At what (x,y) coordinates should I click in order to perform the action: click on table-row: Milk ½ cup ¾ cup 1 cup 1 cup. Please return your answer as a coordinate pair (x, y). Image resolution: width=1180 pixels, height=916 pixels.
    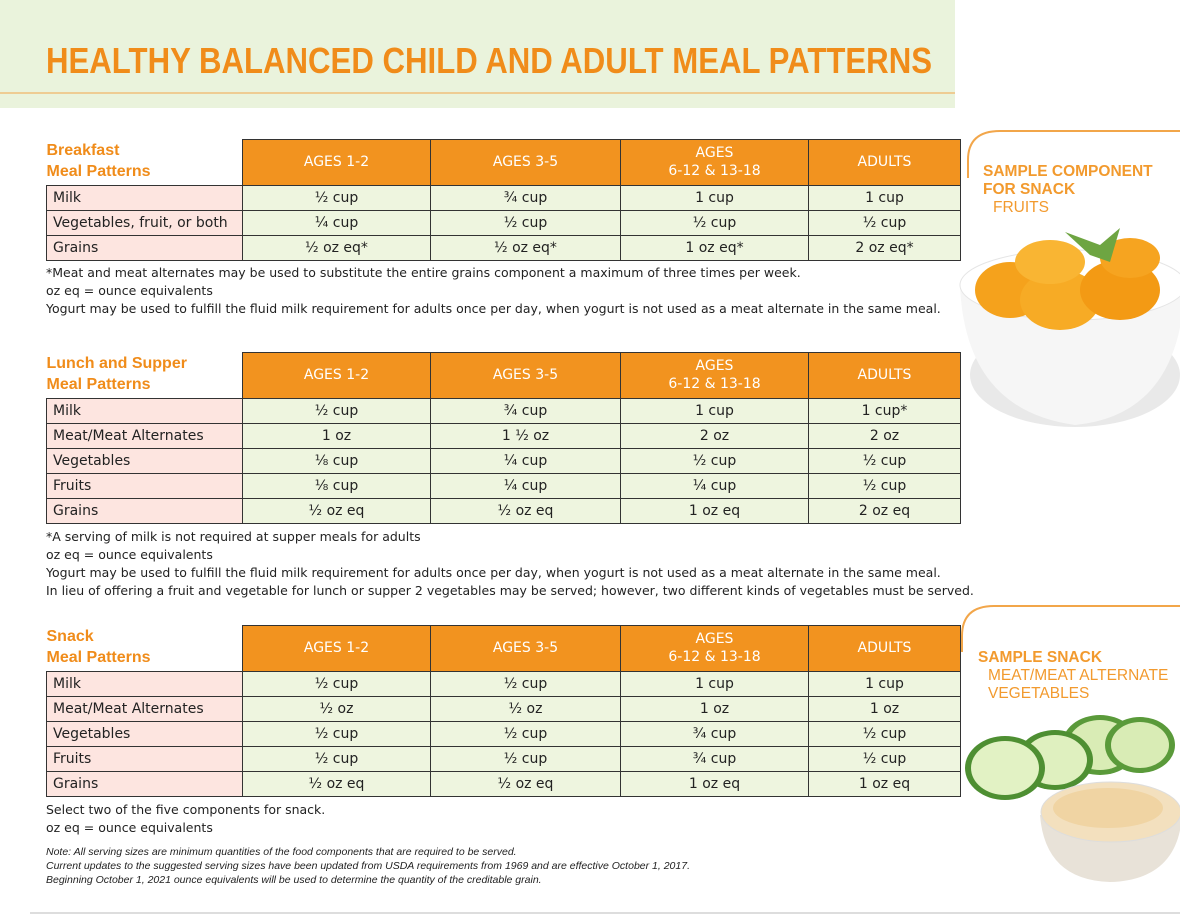
    Looking at the image, I should click on (503, 197).